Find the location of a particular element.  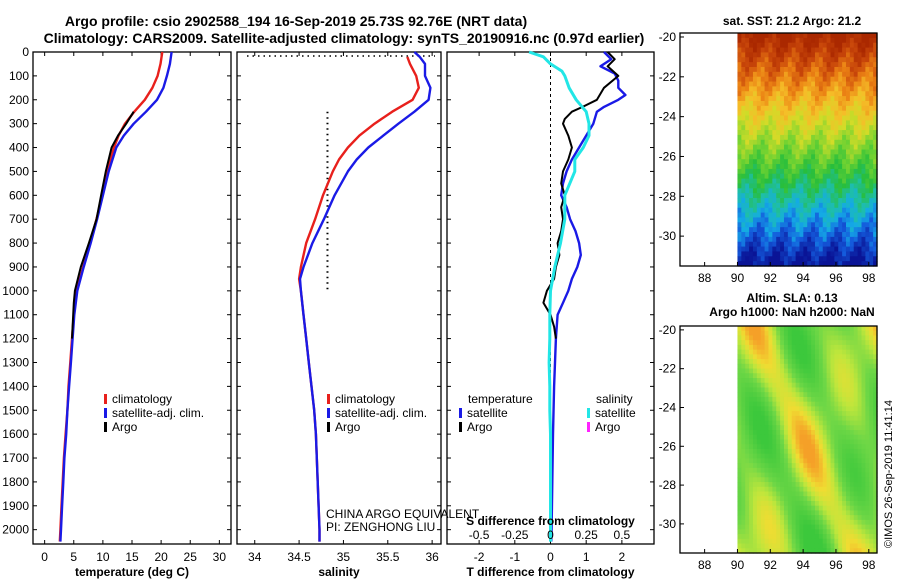

depth-tick-label: 900 is located at coordinates (19, 267).